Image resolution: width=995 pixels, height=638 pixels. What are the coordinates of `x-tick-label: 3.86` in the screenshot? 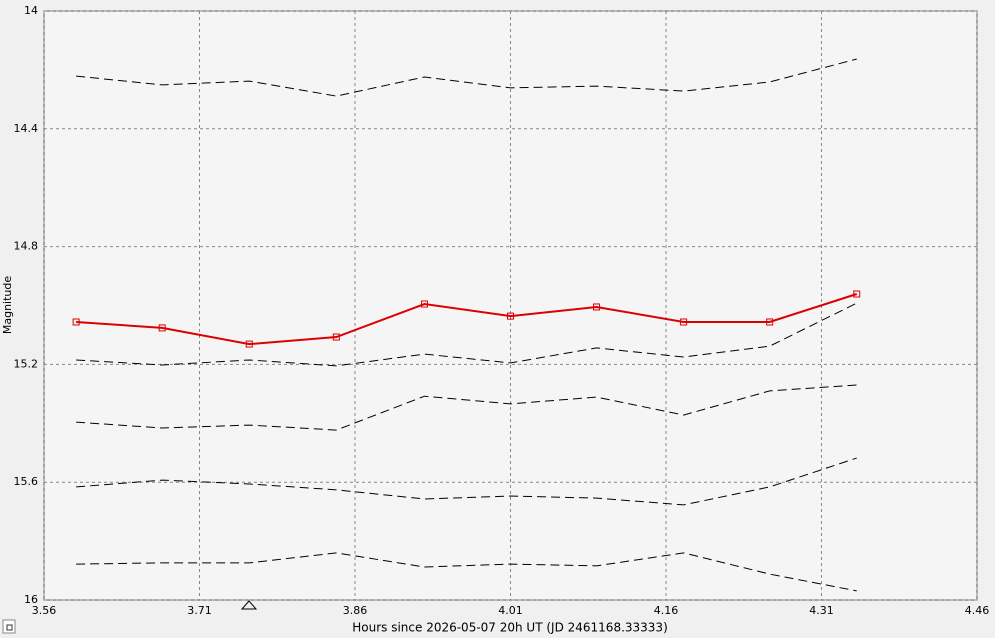 It's located at (355, 610).